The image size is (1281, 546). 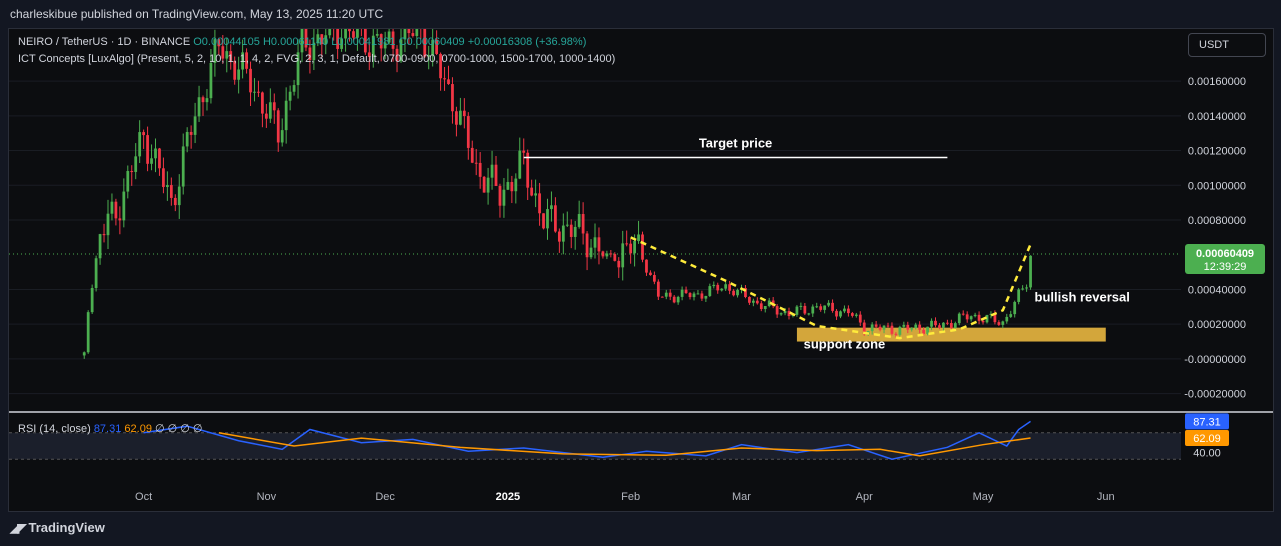 What do you see at coordinates (226, 42) in the screenshot?
I see `open-value: O0.00044105` at bounding box center [226, 42].